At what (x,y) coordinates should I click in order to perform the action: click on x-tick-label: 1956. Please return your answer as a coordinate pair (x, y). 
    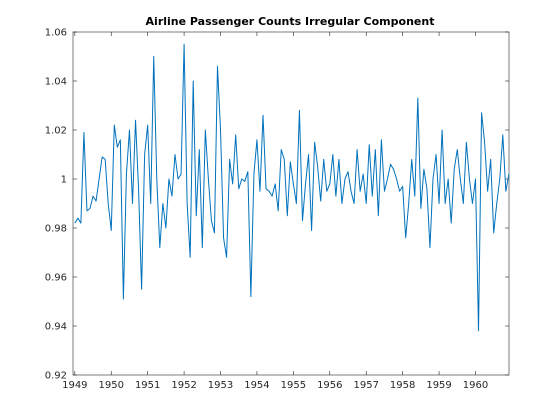
    Looking at the image, I should click on (329, 385).